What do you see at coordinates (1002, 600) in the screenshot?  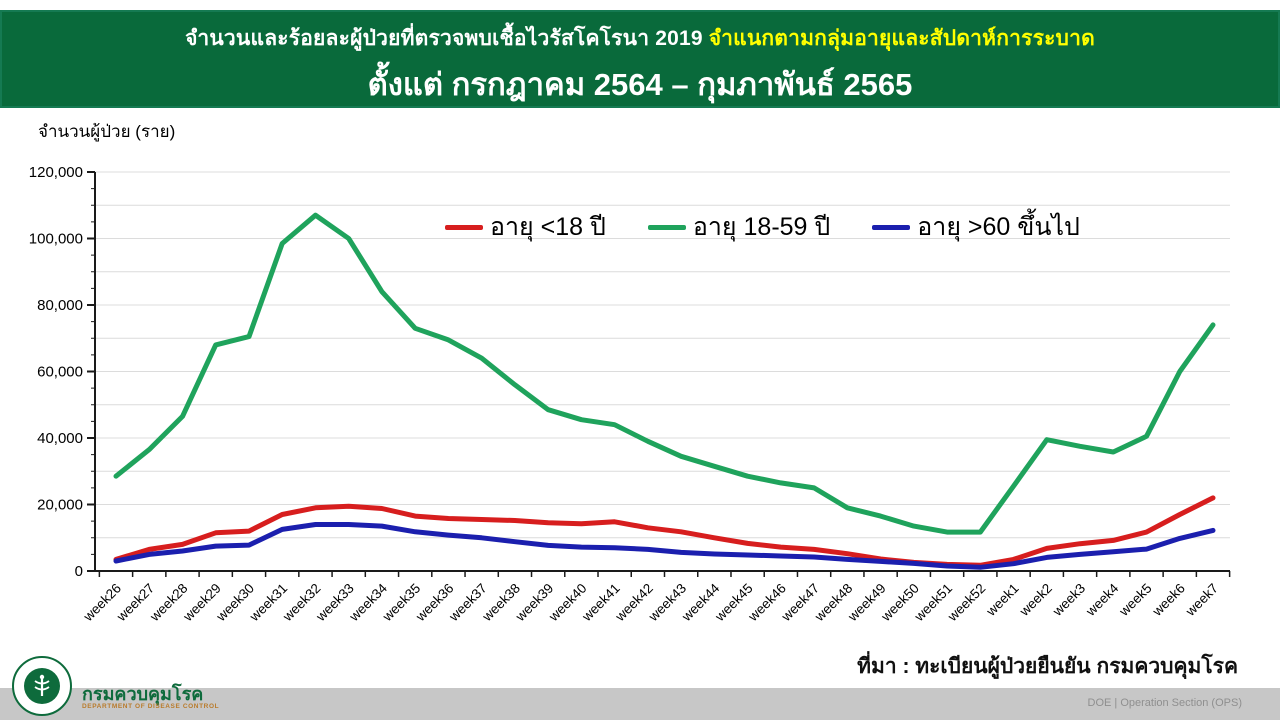 I see `svg-text: week1` at bounding box center [1002, 600].